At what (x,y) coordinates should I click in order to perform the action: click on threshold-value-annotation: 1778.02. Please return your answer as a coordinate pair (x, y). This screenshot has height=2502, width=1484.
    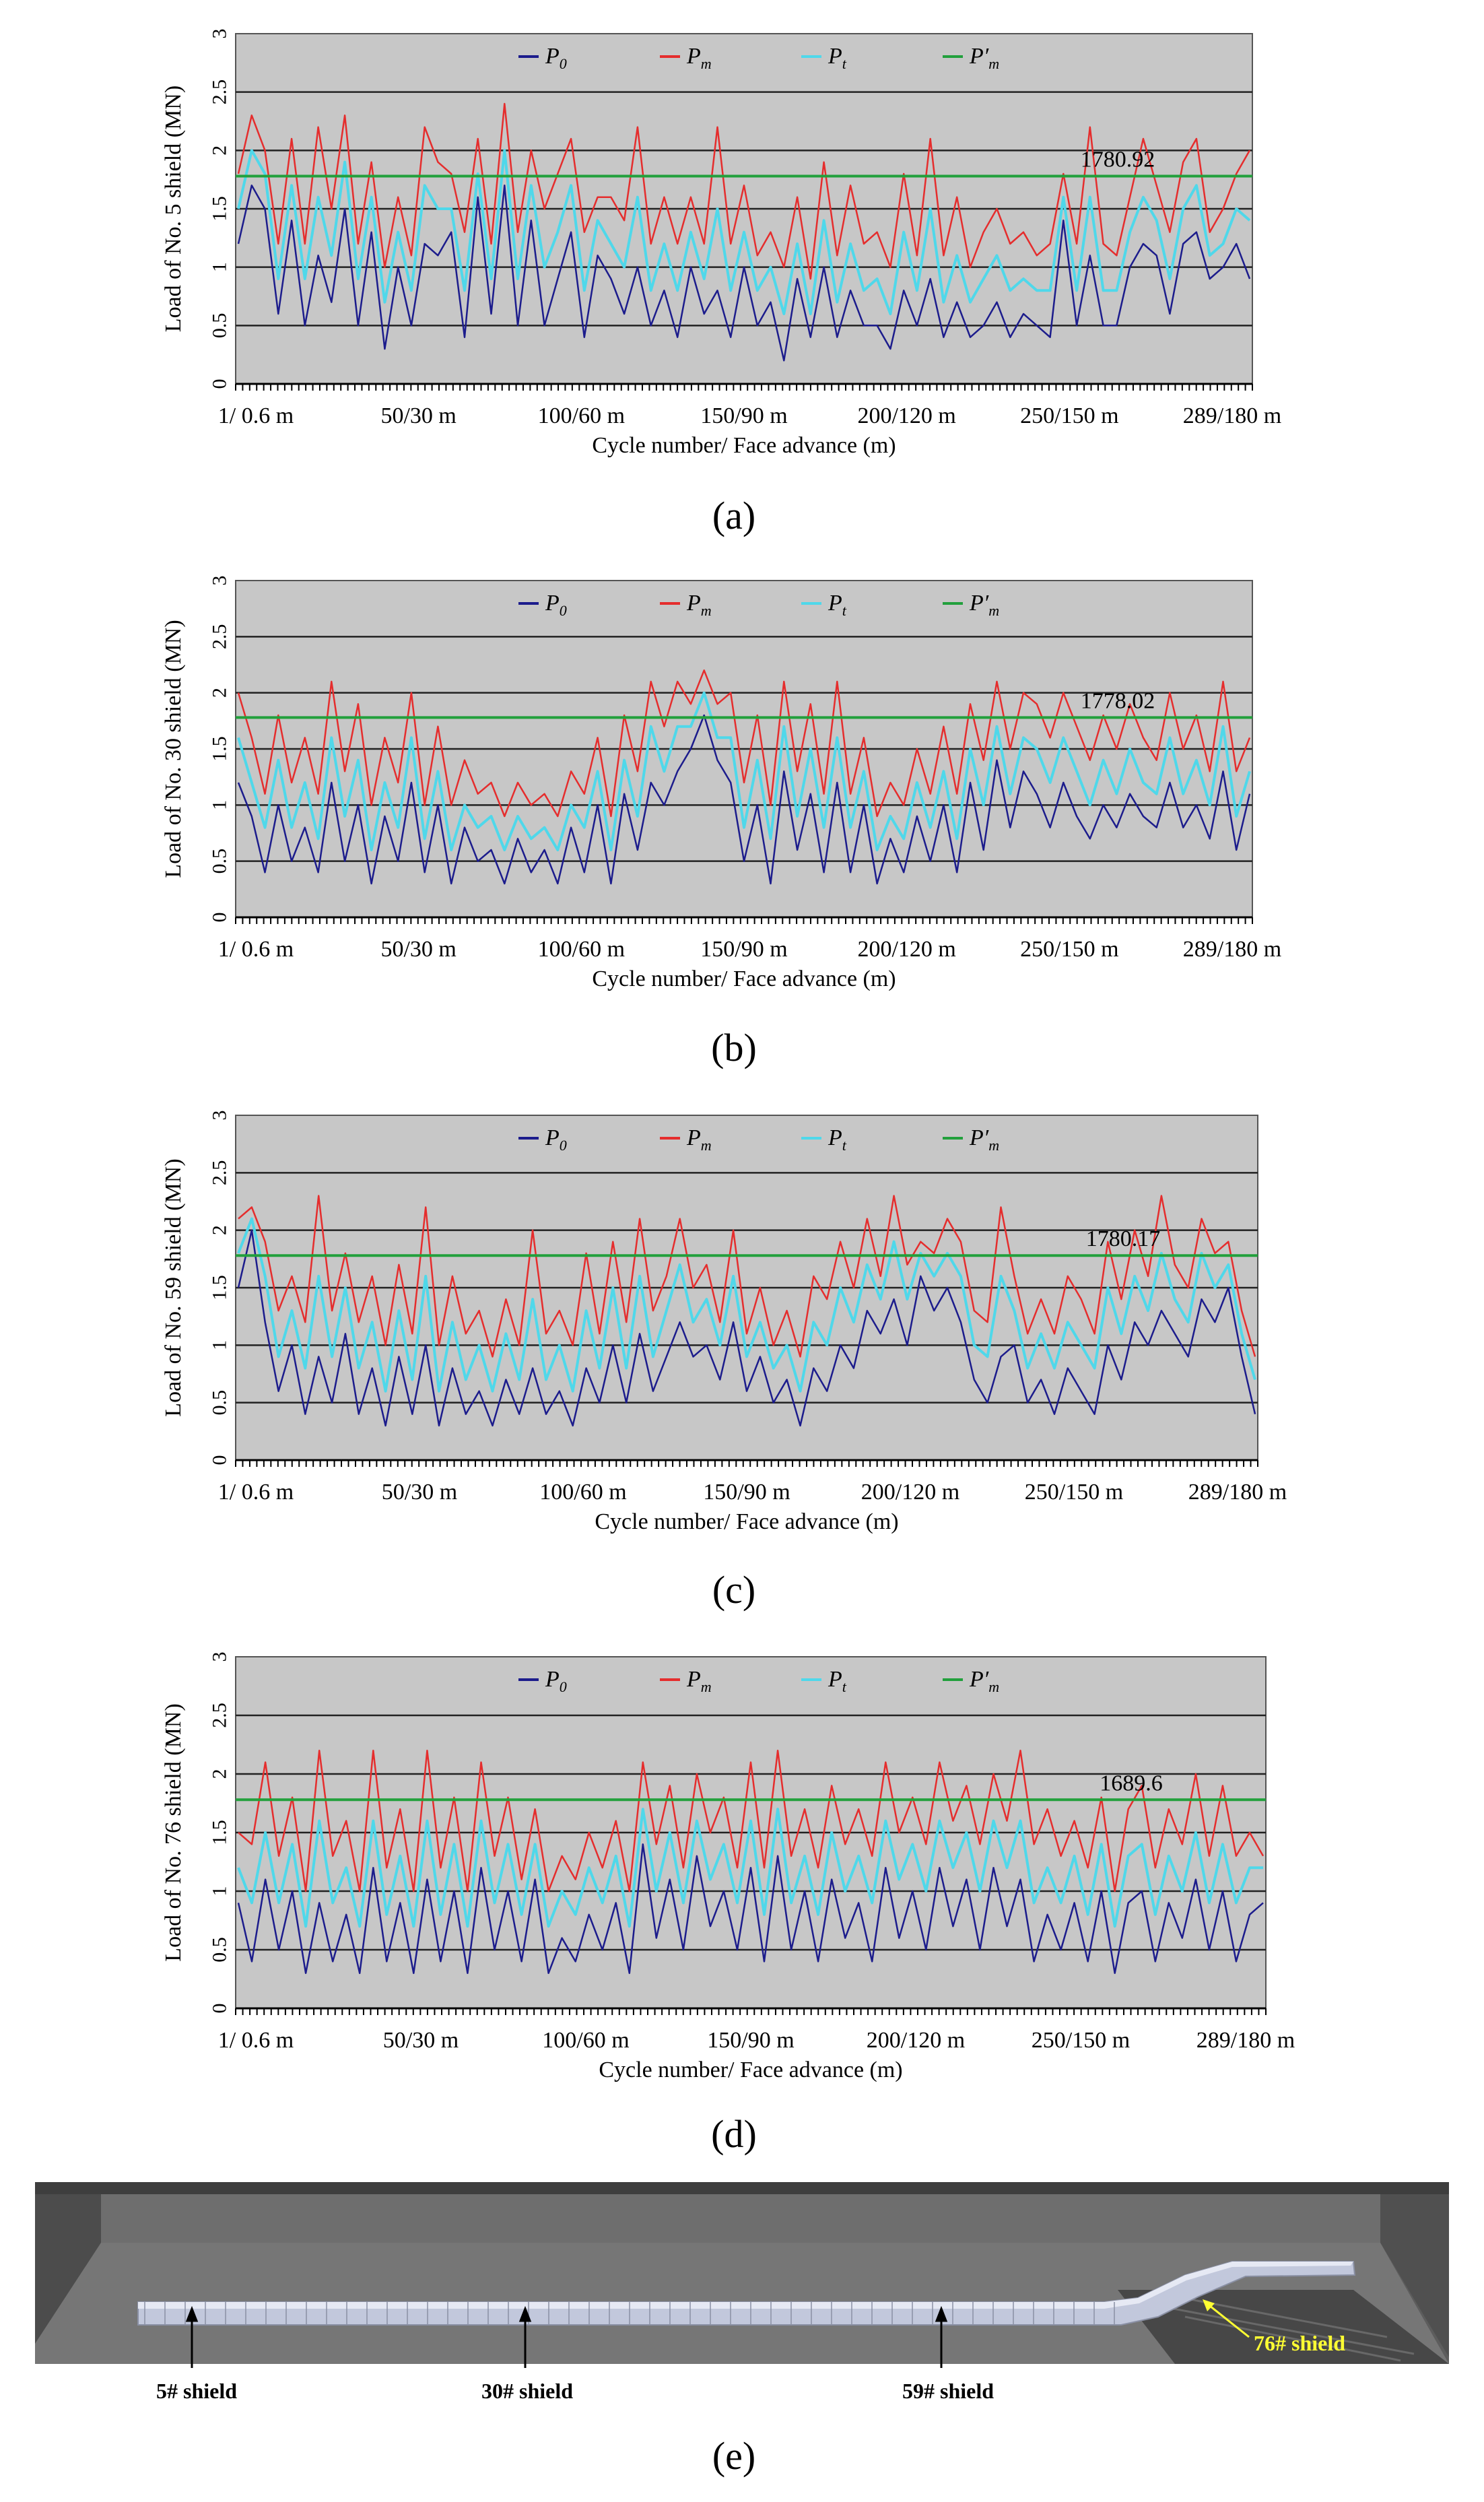
    Looking at the image, I should click on (1118, 701).